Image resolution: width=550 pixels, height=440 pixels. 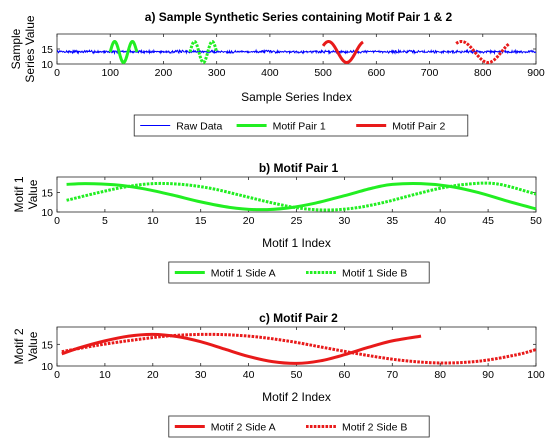 I want to click on legend: Raw Data Motif Pair 1 Motif Pair 2, so click(x=301, y=125).